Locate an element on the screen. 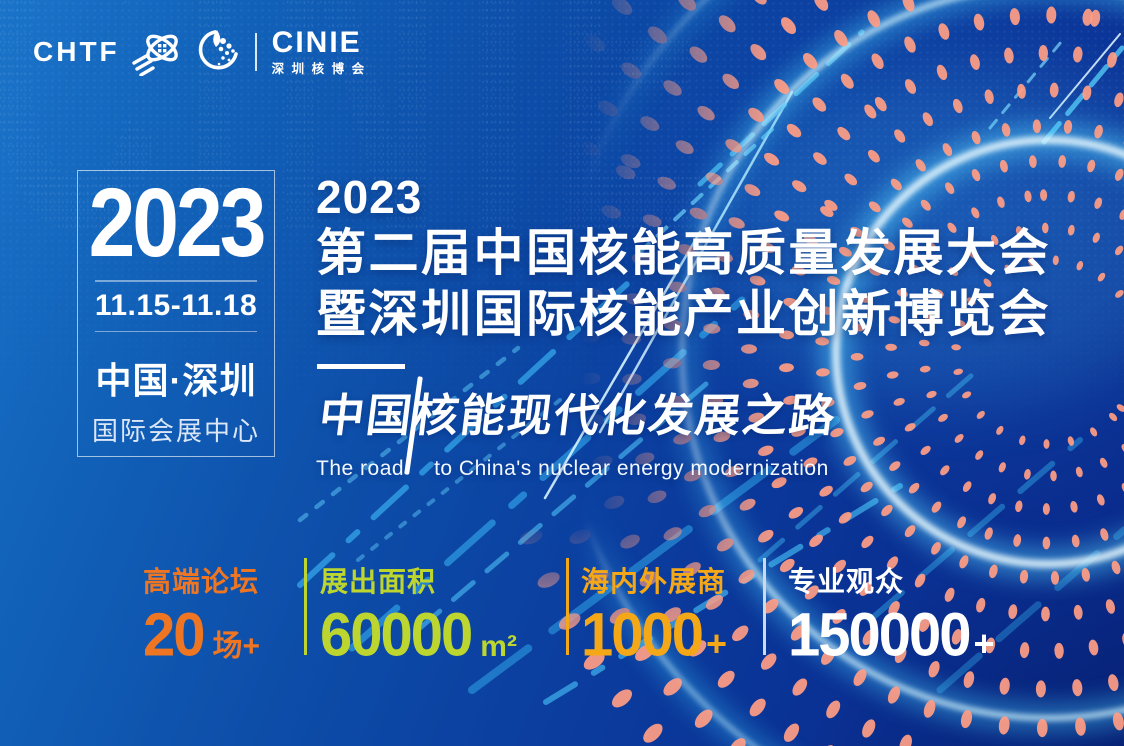  date-box-range: 11.15-11.18 is located at coordinates (176, 305).